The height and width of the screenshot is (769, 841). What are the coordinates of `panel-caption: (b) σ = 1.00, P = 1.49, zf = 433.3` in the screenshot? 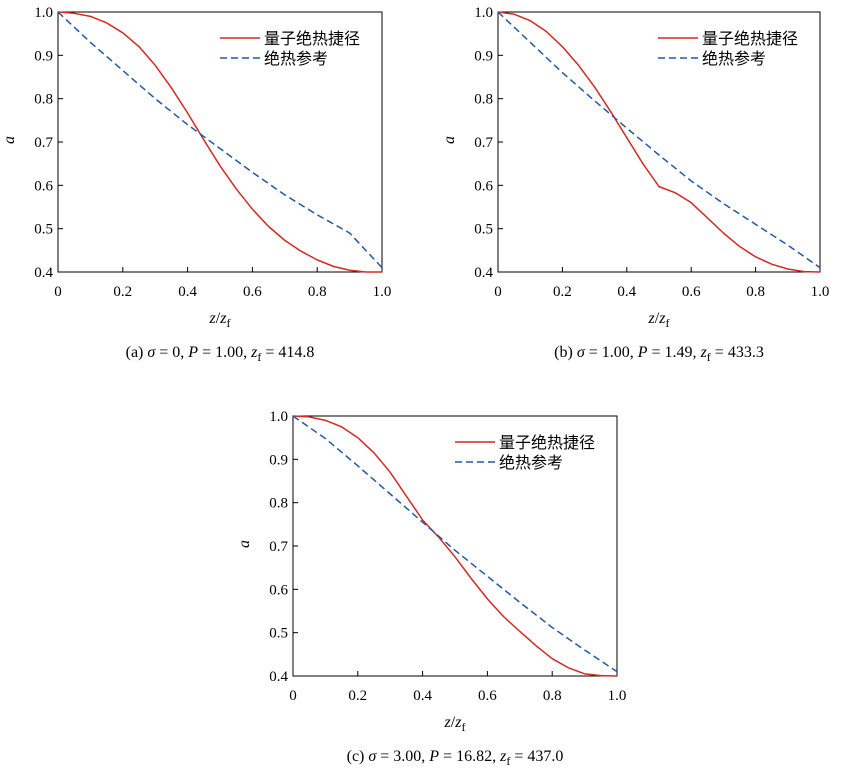 It's located at (659, 354).